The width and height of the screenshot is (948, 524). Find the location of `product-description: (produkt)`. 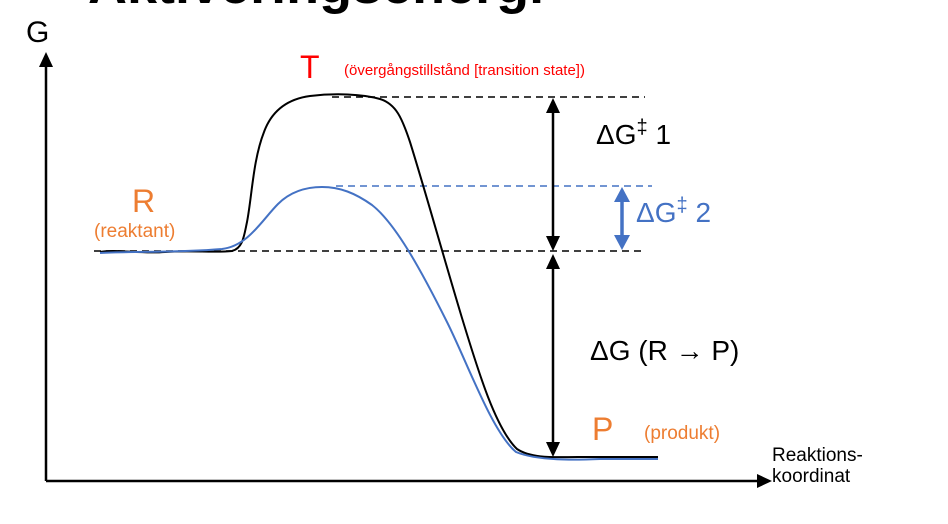

product-description: (produkt) is located at coordinates (682, 433).